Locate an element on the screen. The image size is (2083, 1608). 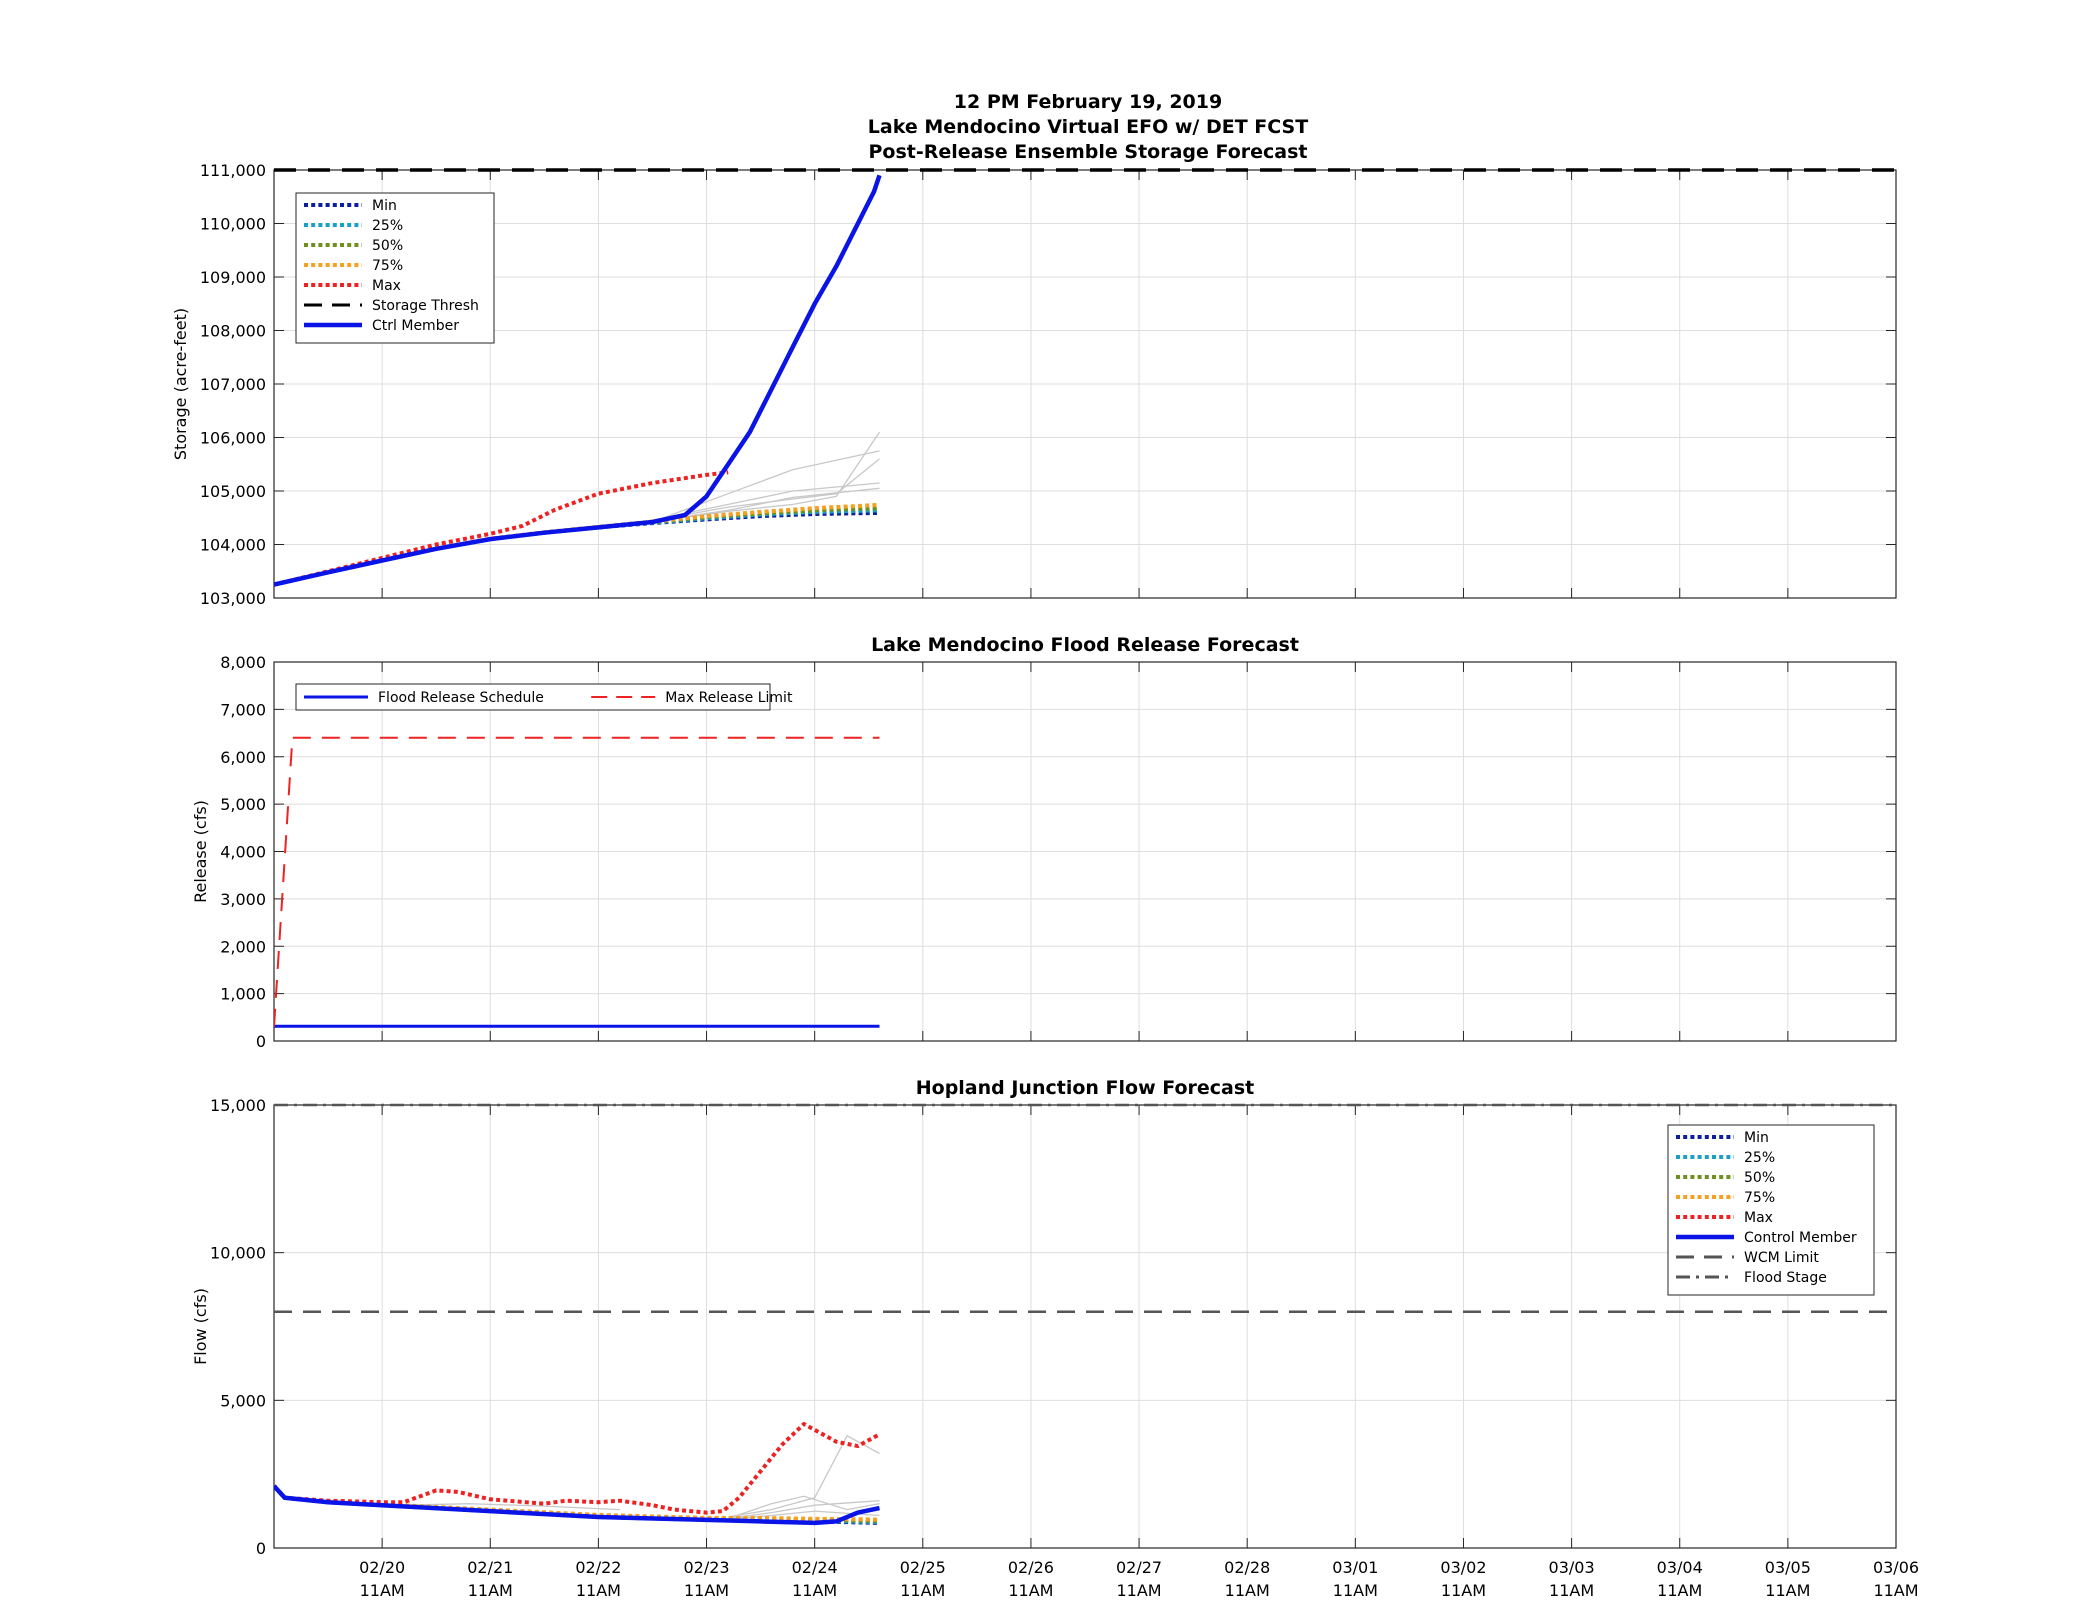
legend-label: Storage Thresh is located at coordinates (425, 306).